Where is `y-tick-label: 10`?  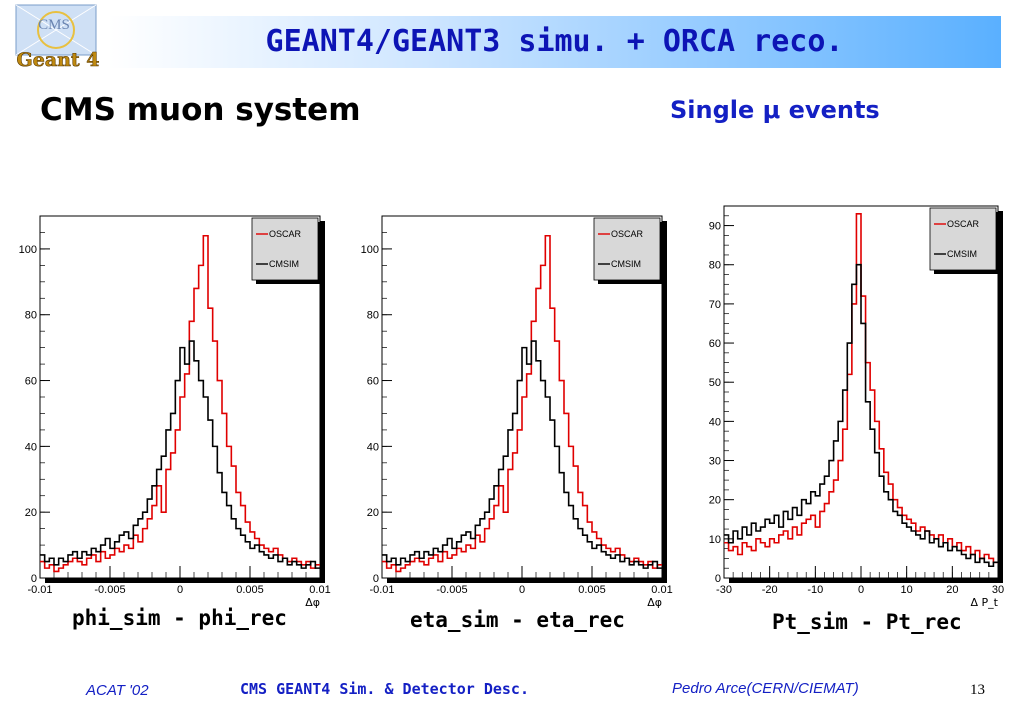
y-tick-label: 10 is located at coordinates (715, 540).